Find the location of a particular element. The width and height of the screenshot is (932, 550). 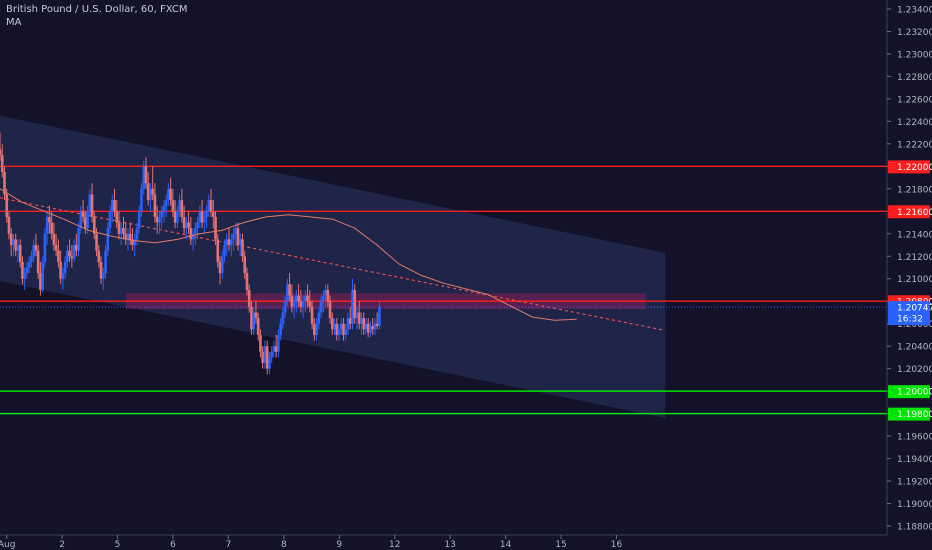

price-tick-label: 1.22200 is located at coordinates (914, 145).